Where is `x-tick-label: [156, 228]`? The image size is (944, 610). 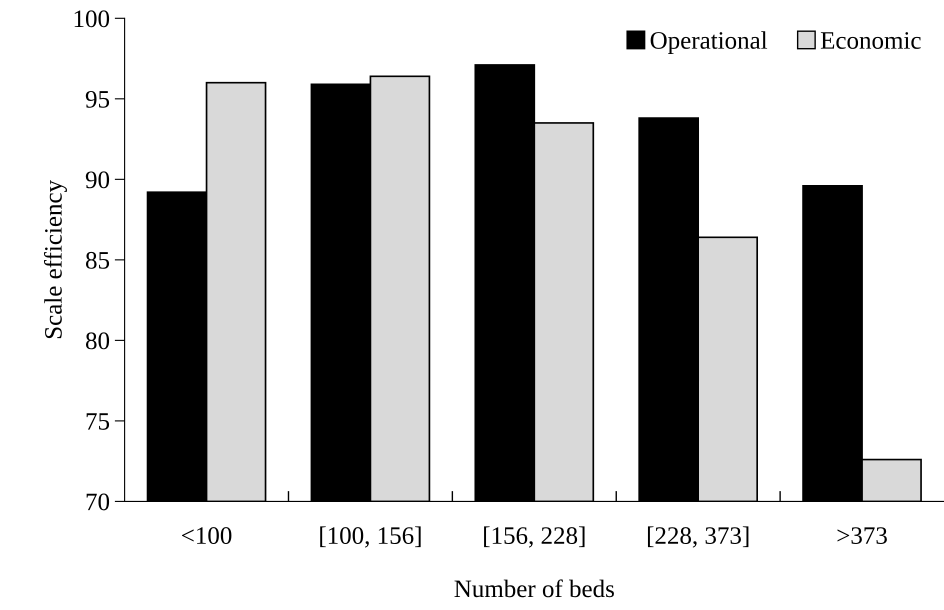 x-tick-label: [156, 228] is located at coordinates (534, 537).